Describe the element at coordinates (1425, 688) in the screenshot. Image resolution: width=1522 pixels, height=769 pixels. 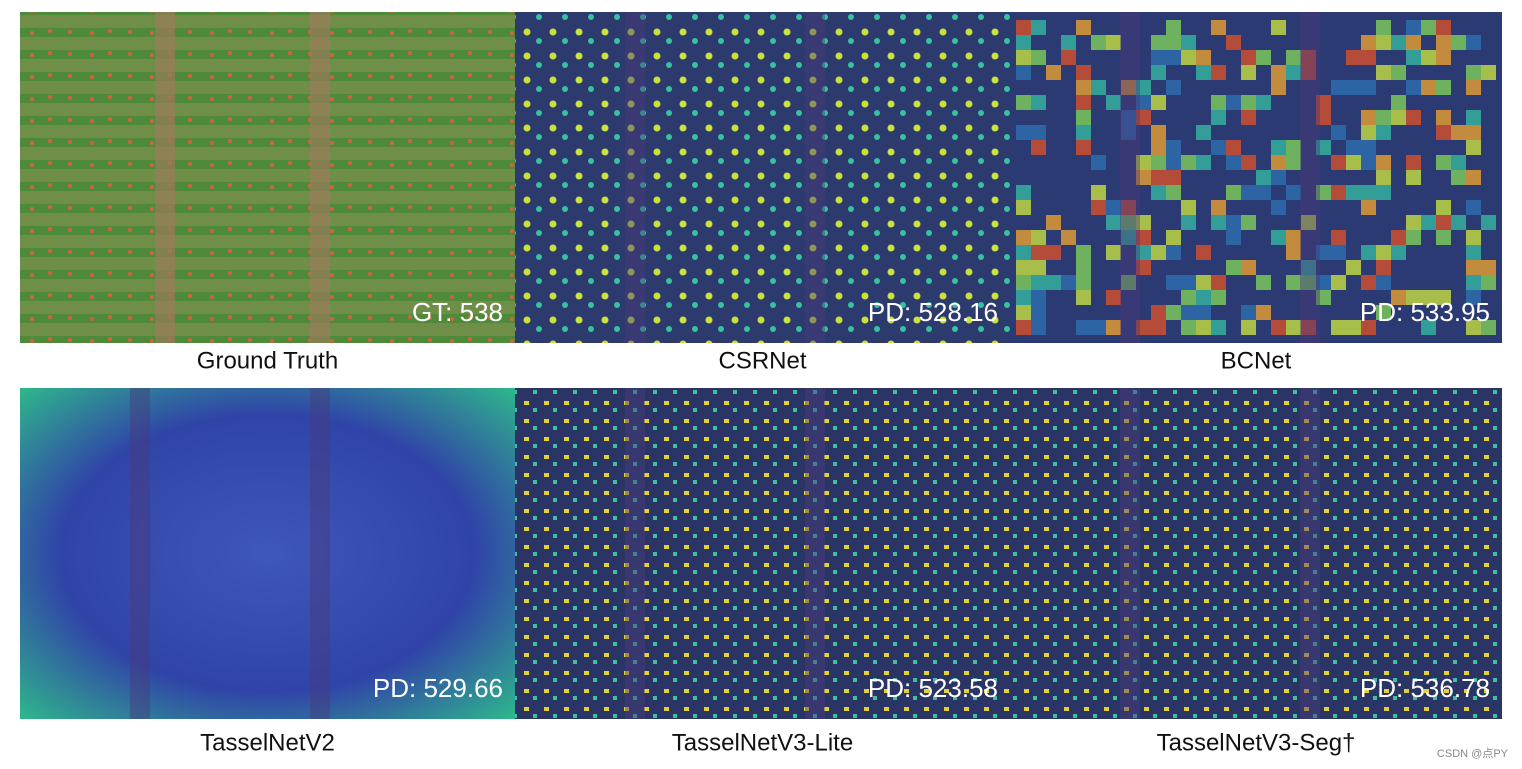
I see `count-label: PD: 536.78` at that location.